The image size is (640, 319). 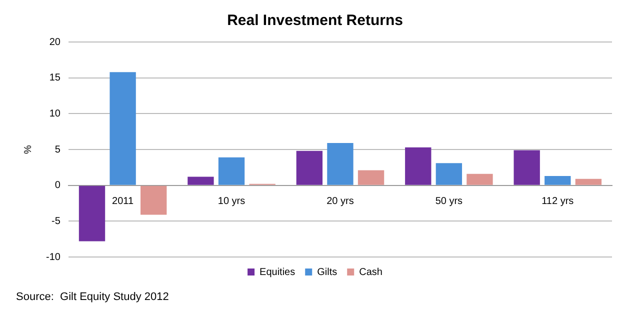 What do you see at coordinates (340, 202) in the screenshot?
I see `x-tick-label: 20 yrs` at bounding box center [340, 202].